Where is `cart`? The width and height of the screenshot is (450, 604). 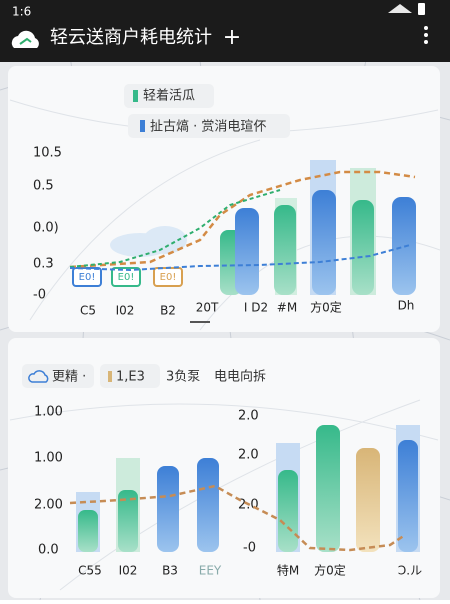
cart is located at coordinates (126, 277).